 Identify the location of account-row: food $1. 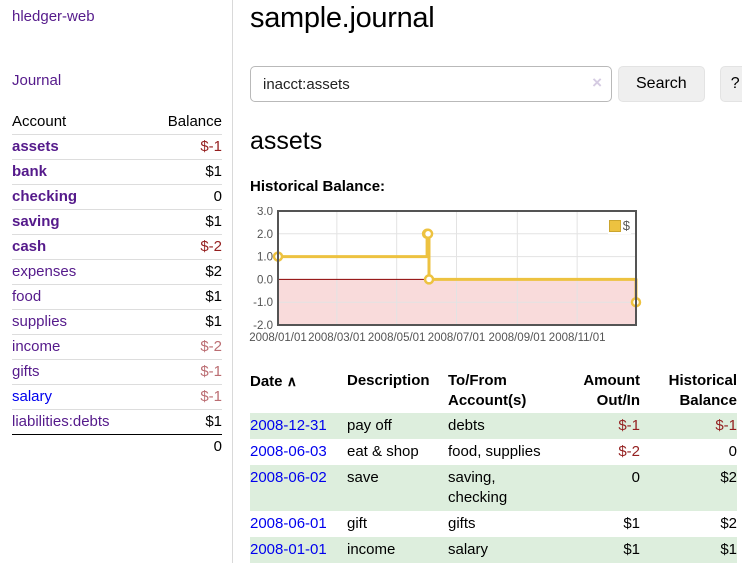
(117, 297).